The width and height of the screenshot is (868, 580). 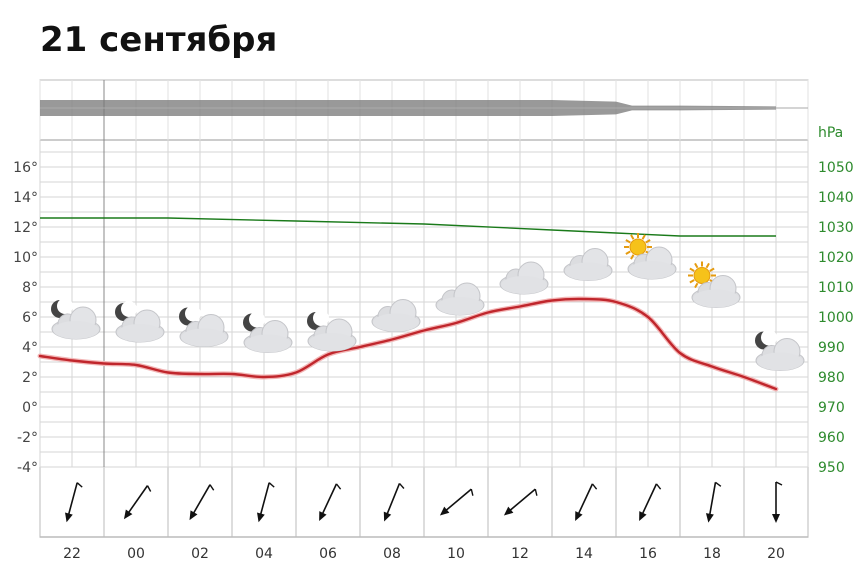 What do you see at coordinates (30, 408) in the screenshot?
I see `temp-tick-label: 0°` at bounding box center [30, 408].